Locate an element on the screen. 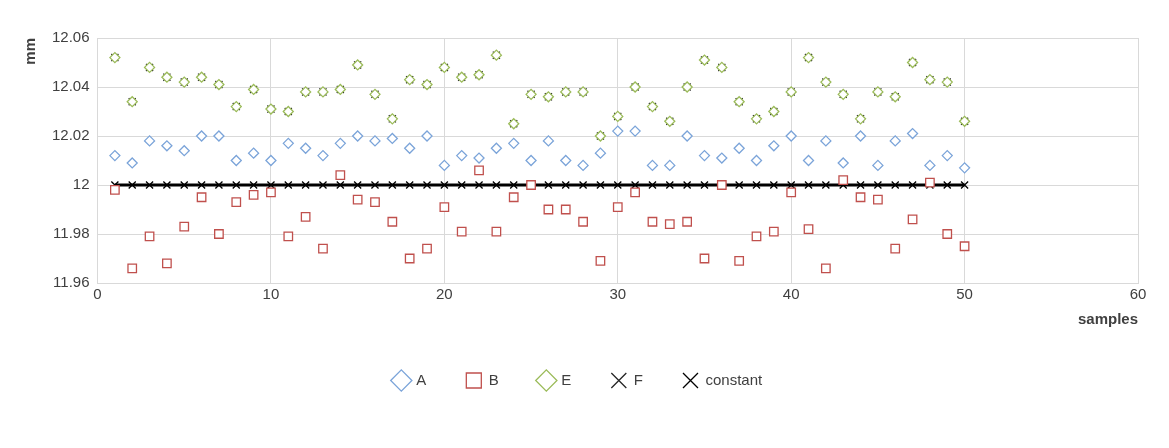 The height and width of the screenshot is (448, 1169). x-tick-label: 40 is located at coordinates (791, 294).